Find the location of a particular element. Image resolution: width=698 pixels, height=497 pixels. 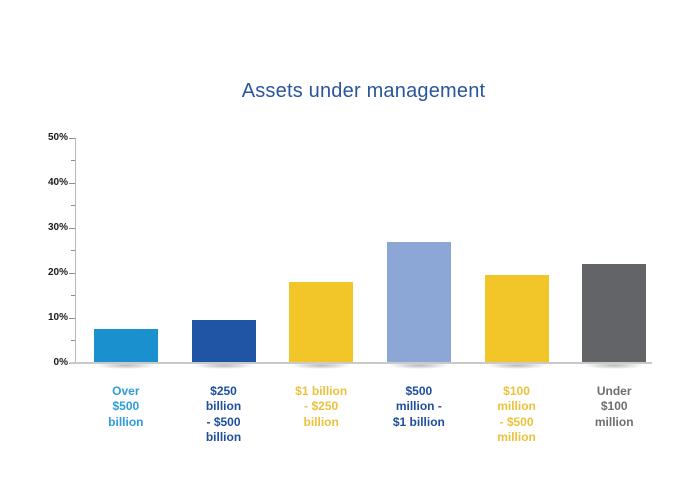

chart-title: Assets under management is located at coordinates (363, 91).